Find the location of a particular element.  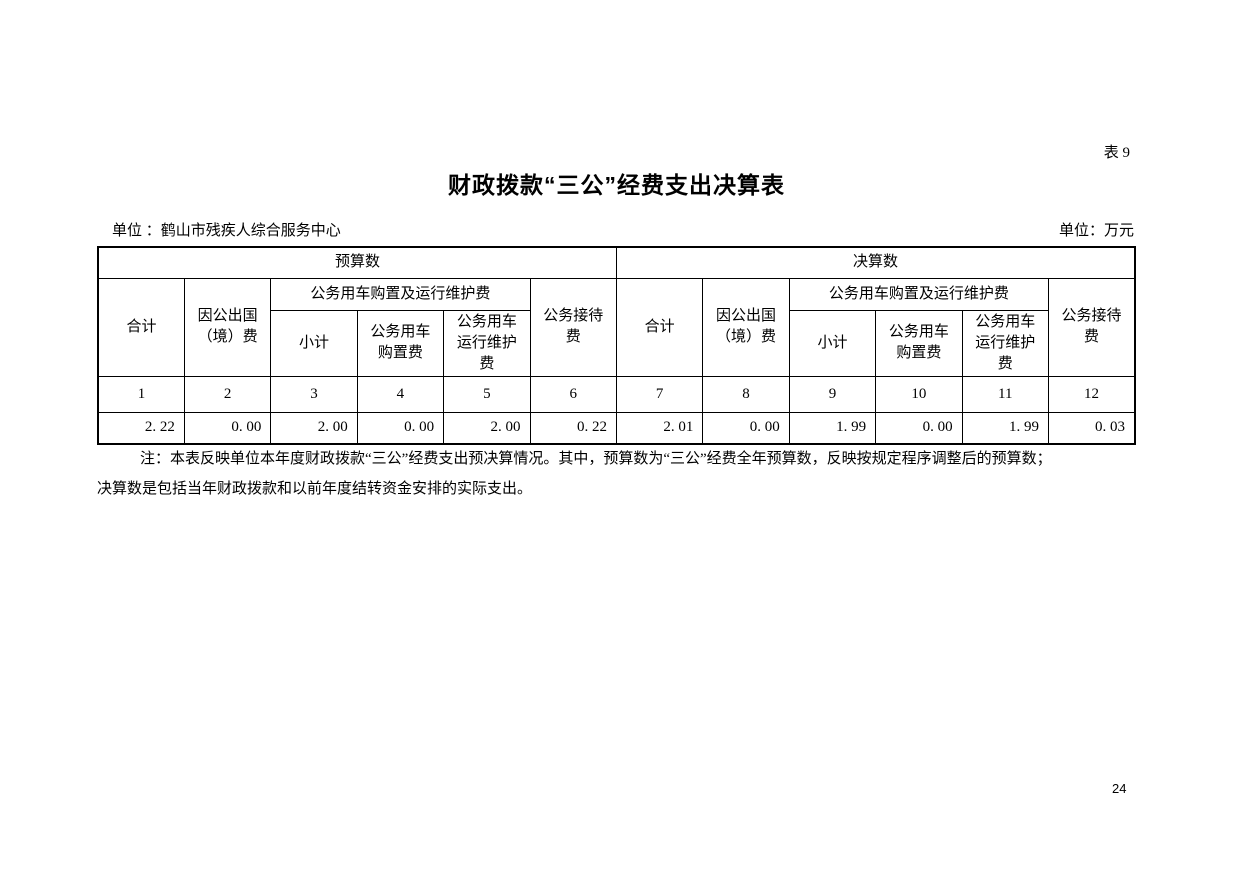

column-number: 8 is located at coordinates (746, 394).